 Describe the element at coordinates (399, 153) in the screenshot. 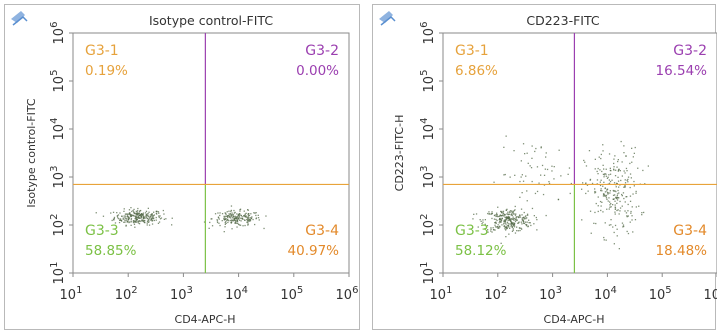

I see `y-axis-label: CD223-FITC-H` at that location.